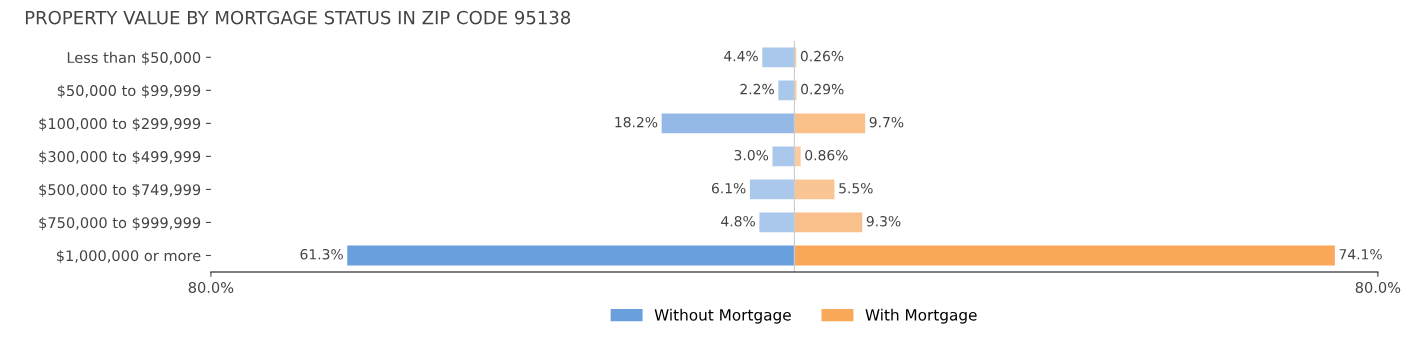 This screenshot has height=340, width=1406. What do you see at coordinates (751, 155) in the screenshot?
I see `data-label: 3.0%` at bounding box center [751, 155].